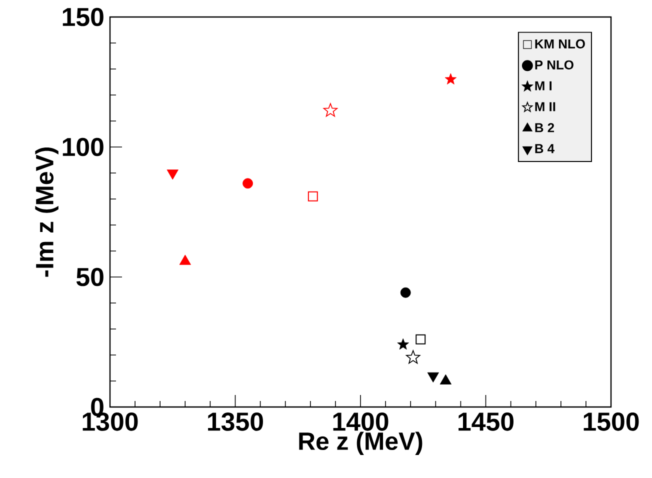 This screenshot has width=652, height=478. I want to click on y-tick-label: 100, so click(83, 147).